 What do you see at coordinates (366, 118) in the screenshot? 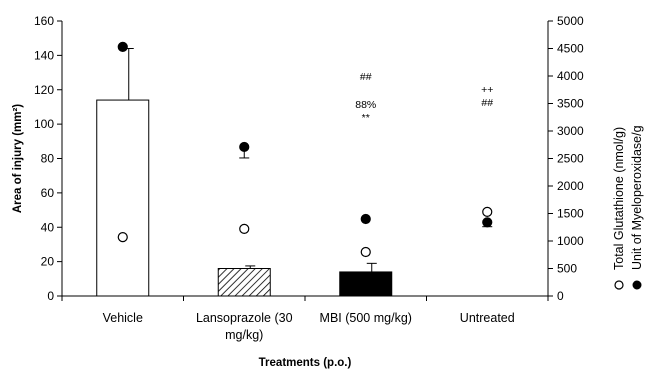
I see `significance-annotation: **` at bounding box center [366, 118].